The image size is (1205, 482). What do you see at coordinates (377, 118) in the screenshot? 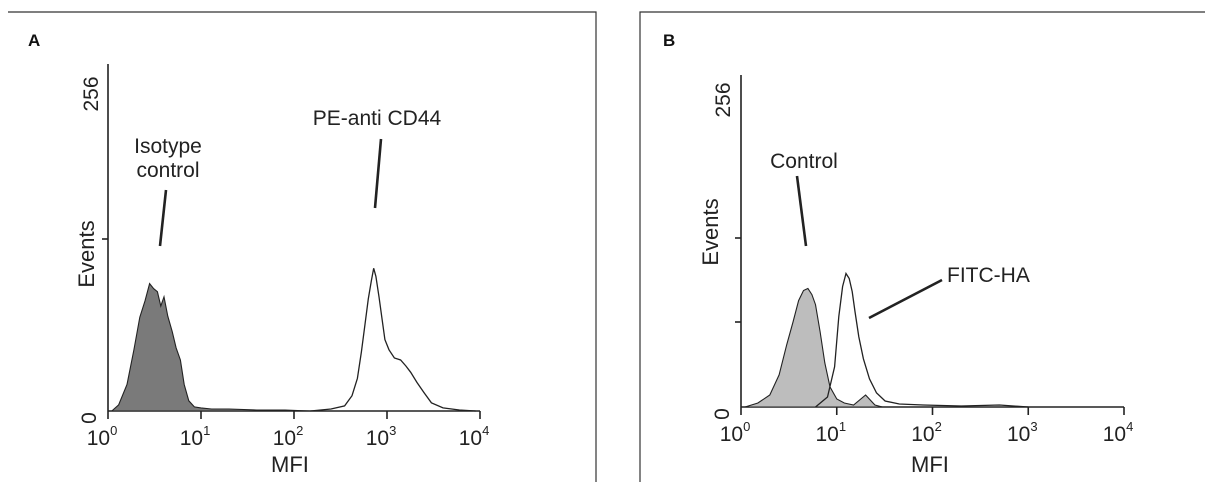
I see `annotation-pe-anti-cd44: PE-anti CD44` at bounding box center [377, 118].